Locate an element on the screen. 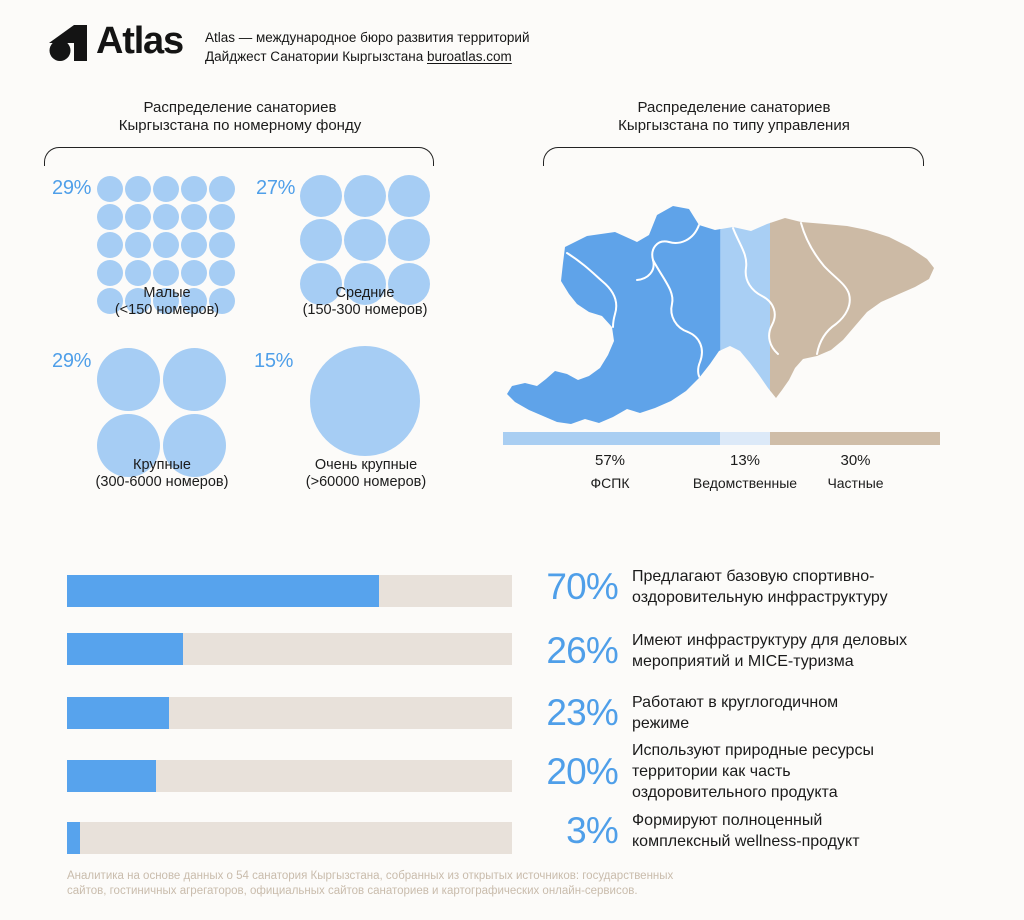  stat-percent: 70% is located at coordinates (582, 586).